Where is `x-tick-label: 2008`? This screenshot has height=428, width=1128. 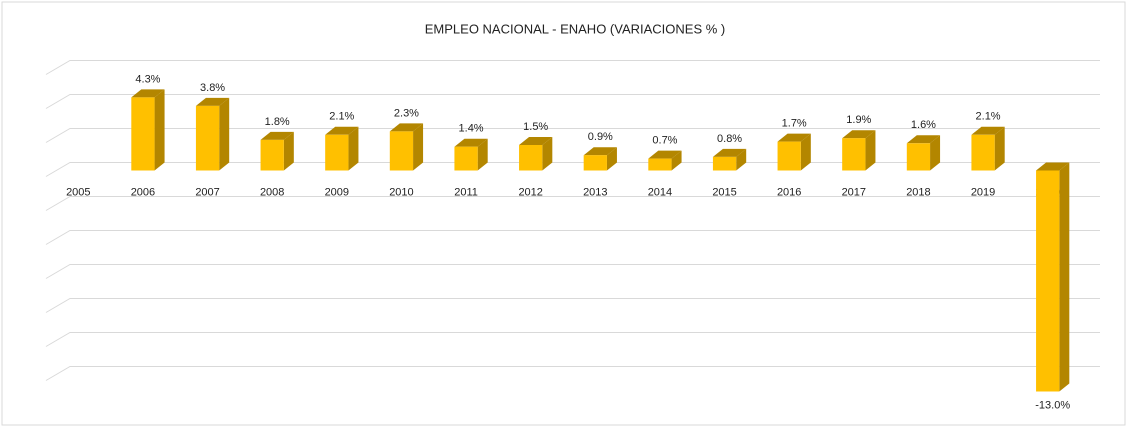 x-tick-label: 2008 is located at coordinates (272, 192).